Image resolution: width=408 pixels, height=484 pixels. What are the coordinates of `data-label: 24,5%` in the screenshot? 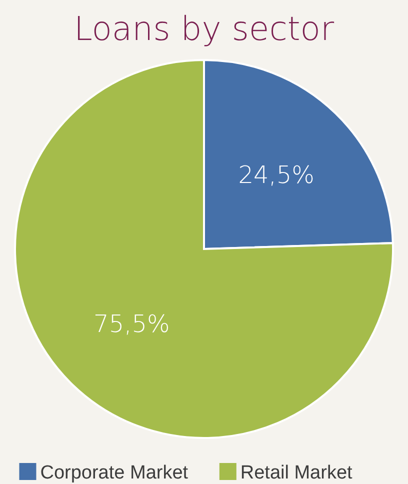 It's located at (276, 174).